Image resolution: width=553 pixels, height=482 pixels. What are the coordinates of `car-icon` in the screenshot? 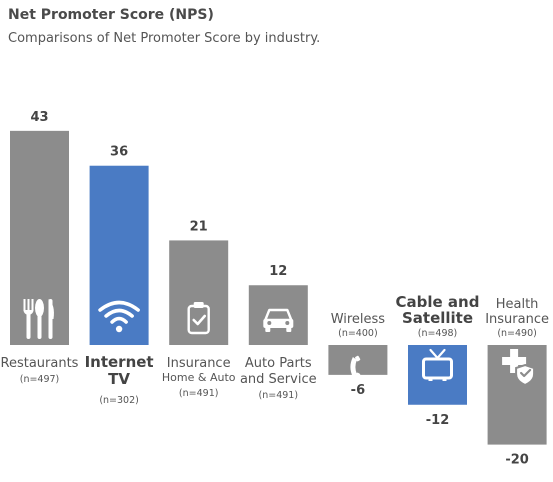 It's located at (278, 320).